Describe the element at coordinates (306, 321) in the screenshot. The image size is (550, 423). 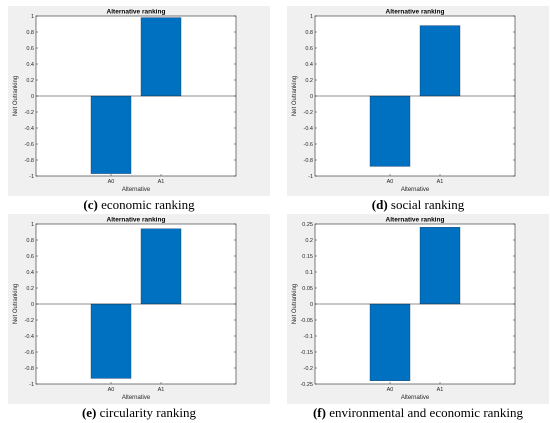
I see `y-tick-label: -0.05` at that location.